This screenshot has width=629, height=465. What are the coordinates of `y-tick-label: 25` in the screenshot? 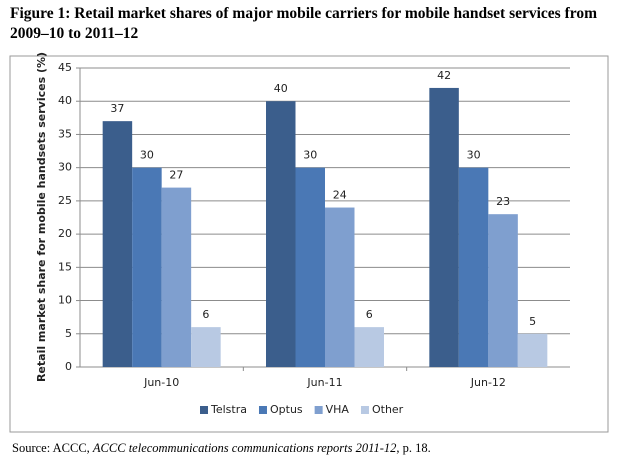 It's located at (65, 200).